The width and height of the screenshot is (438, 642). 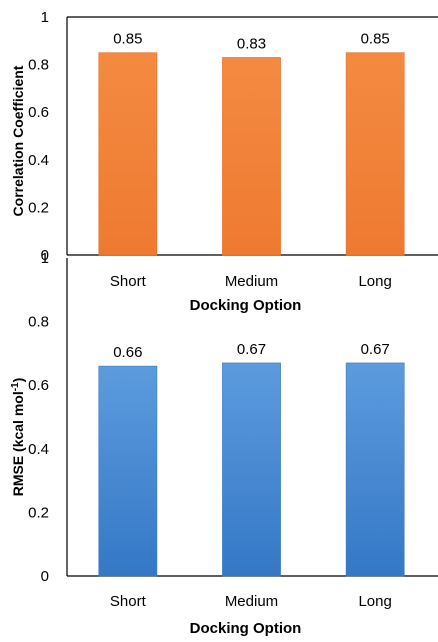 I want to click on data-label: 0.83, so click(x=251, y=43).